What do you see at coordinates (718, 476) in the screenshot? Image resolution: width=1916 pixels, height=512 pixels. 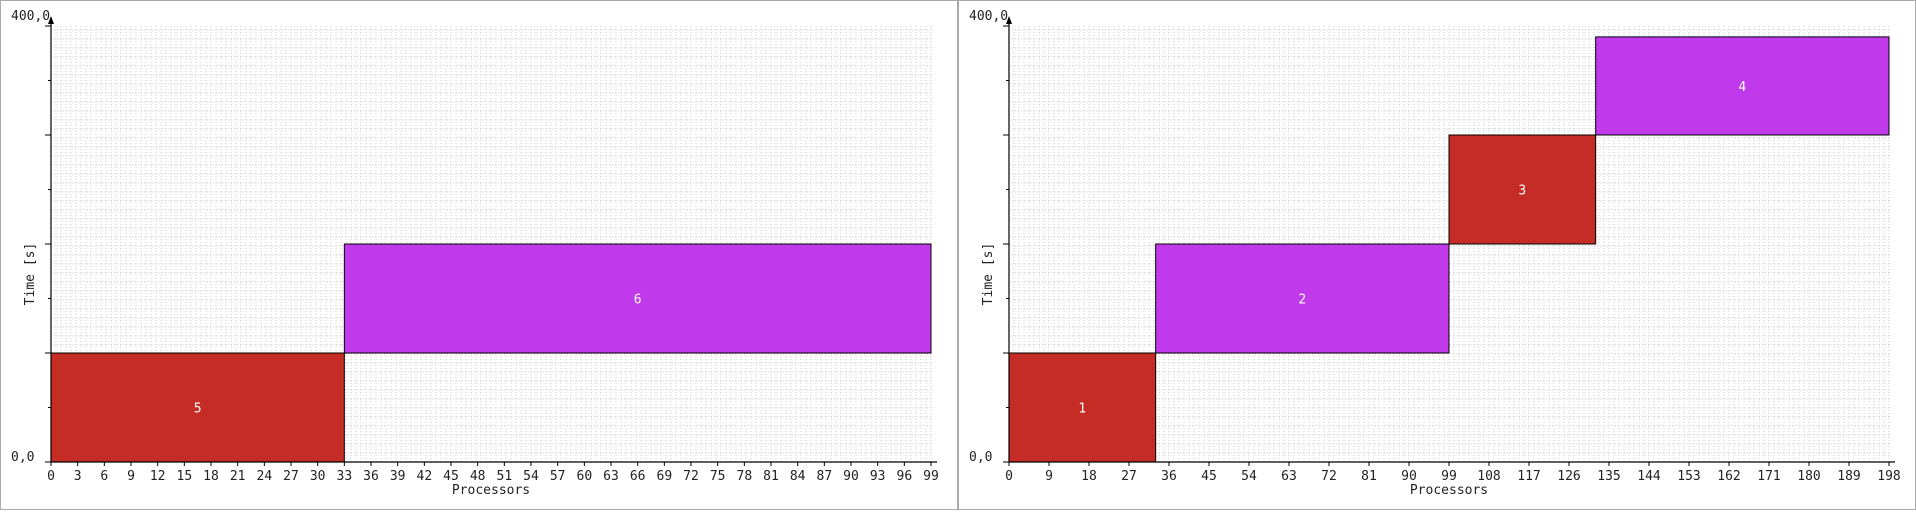 I see `x-tick-label: 75` at bounding box center [718, 476].